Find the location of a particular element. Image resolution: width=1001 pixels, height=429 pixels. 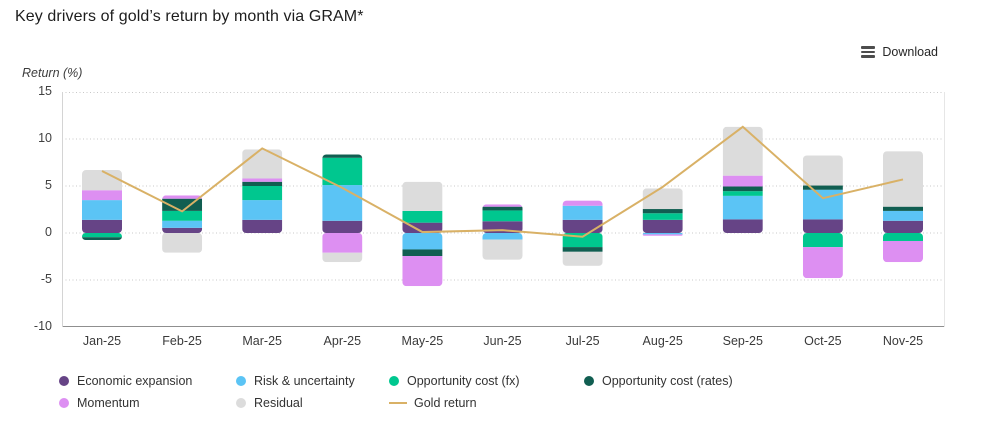

x-tick-label-apr-25: Apr-25 is located at coordinates (342, 341).